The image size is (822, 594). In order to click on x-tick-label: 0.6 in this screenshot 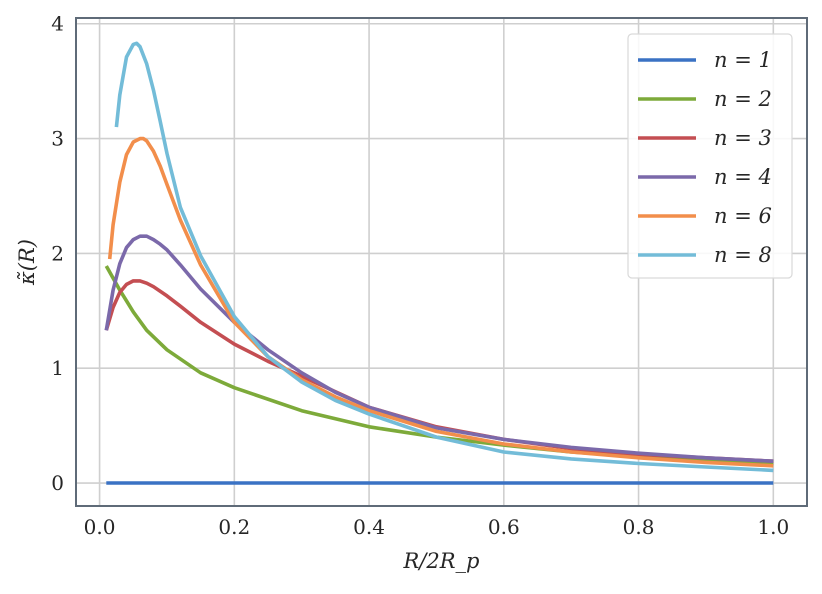, I will do `click(504, 527)`.